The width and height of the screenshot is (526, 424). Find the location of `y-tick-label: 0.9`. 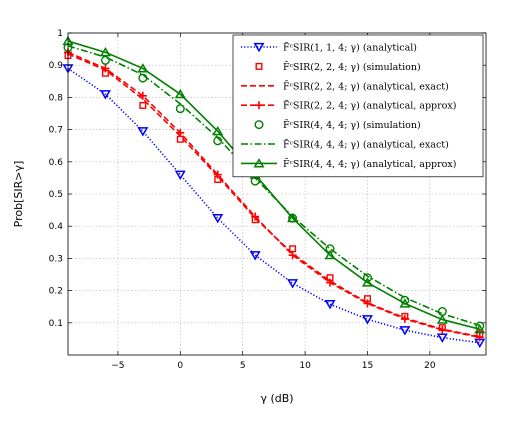

y-tick-label: 0.9 is located at coordinates (56, 66).